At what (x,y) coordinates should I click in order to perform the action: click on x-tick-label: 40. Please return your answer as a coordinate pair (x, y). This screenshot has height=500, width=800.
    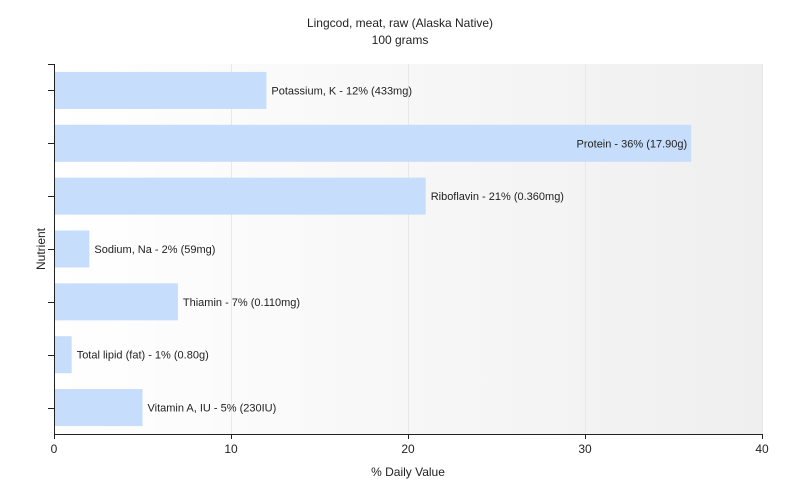
    Looking at the image, I should click on (762, 449).